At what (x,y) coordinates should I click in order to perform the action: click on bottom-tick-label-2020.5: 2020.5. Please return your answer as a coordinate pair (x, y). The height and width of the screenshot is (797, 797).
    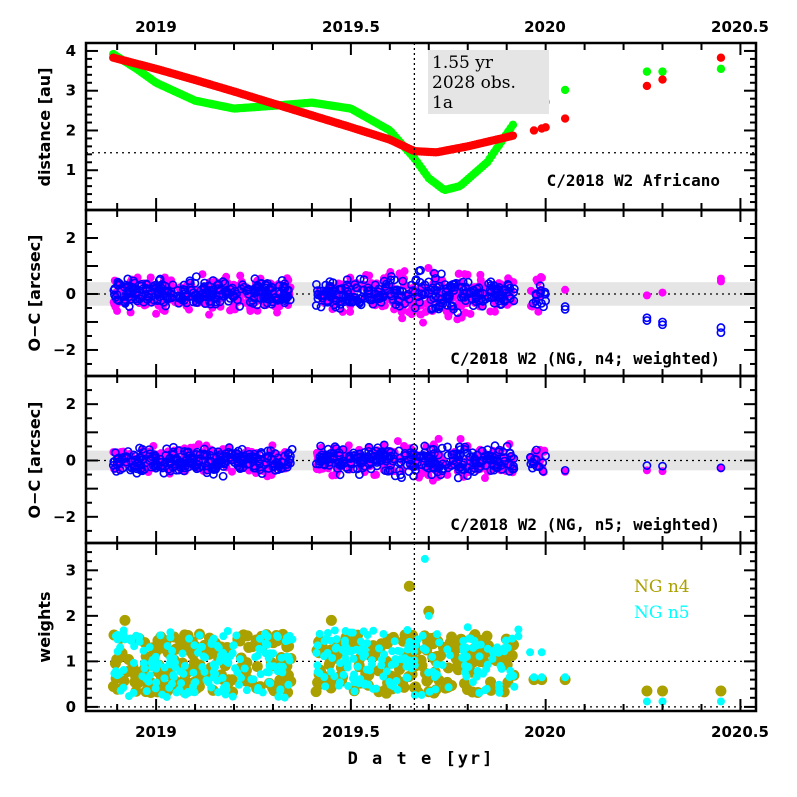
    Looking at the image, I should click on (740, 732).